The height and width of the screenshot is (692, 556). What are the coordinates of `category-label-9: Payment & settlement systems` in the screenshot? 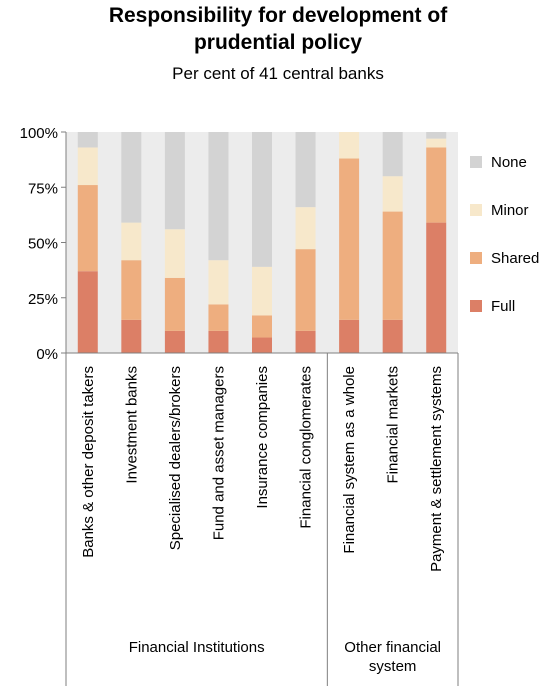 It's located at (436, 469).